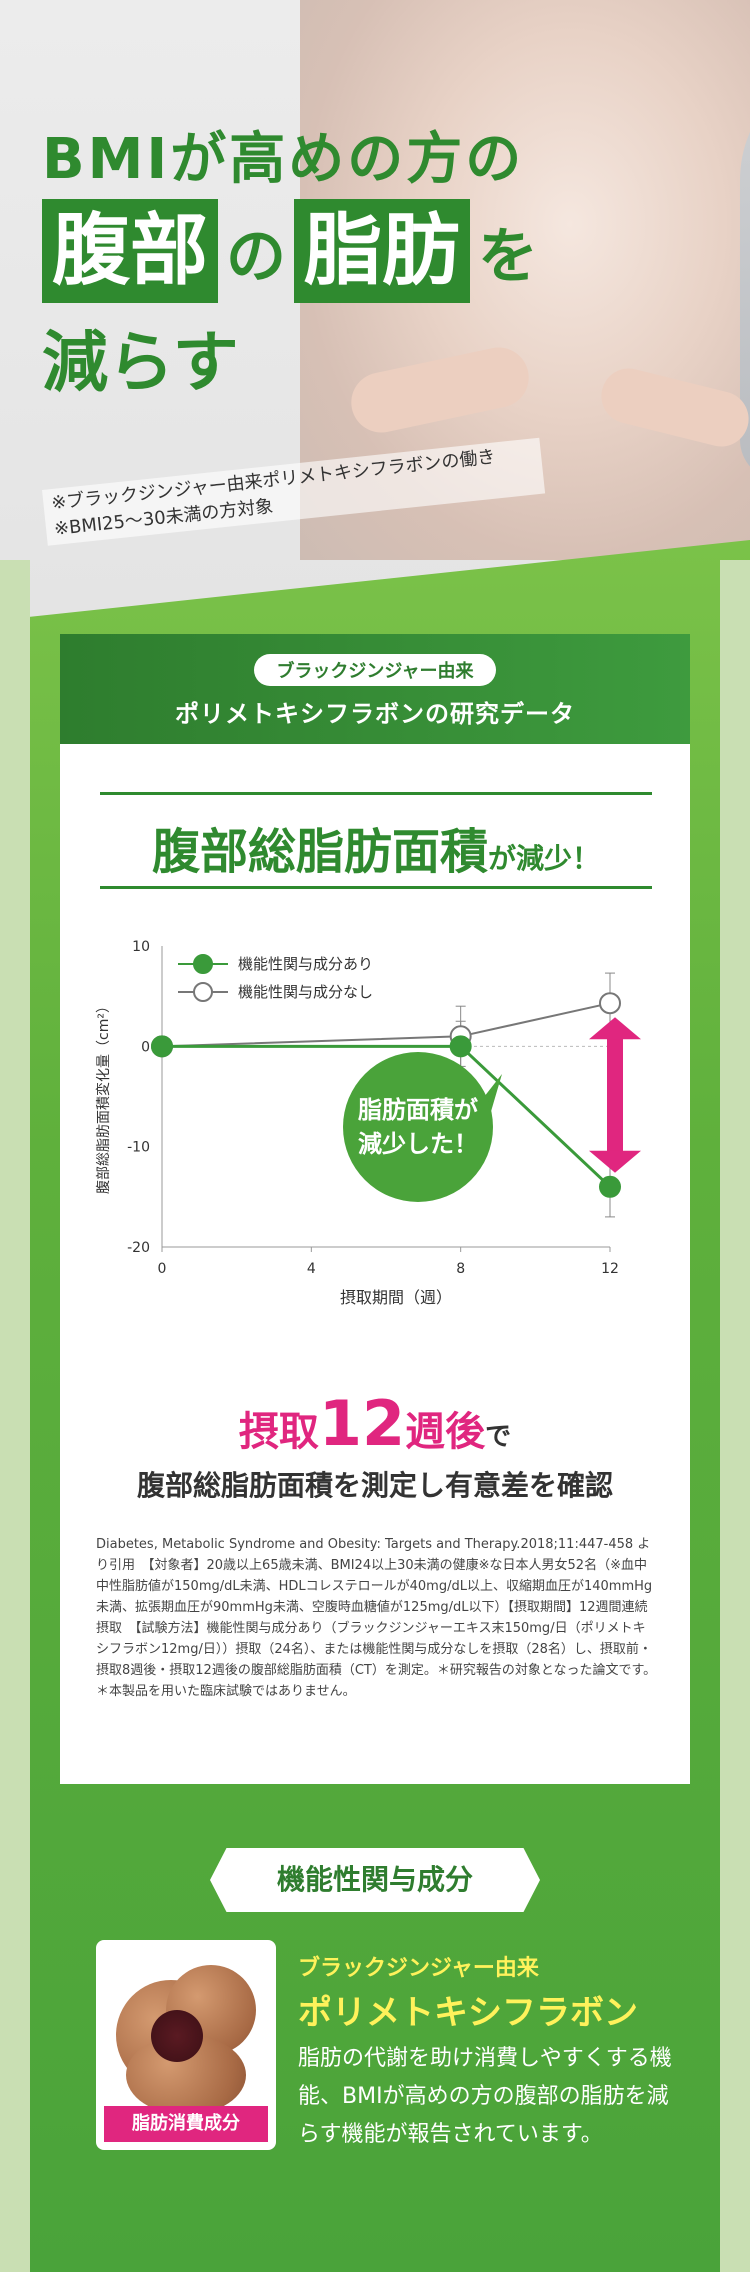  What do you see at coordinates (162, 1269) in the screenshot?
I see `x-tick-label: 0` at bounding box center [162, 1269].